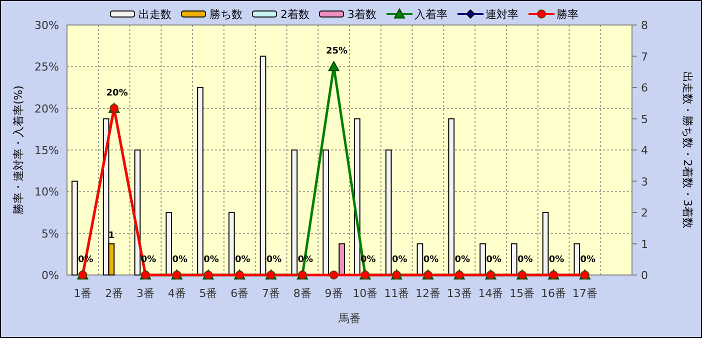  I want to click on x-tick-label: 15番, so click(522, 293).